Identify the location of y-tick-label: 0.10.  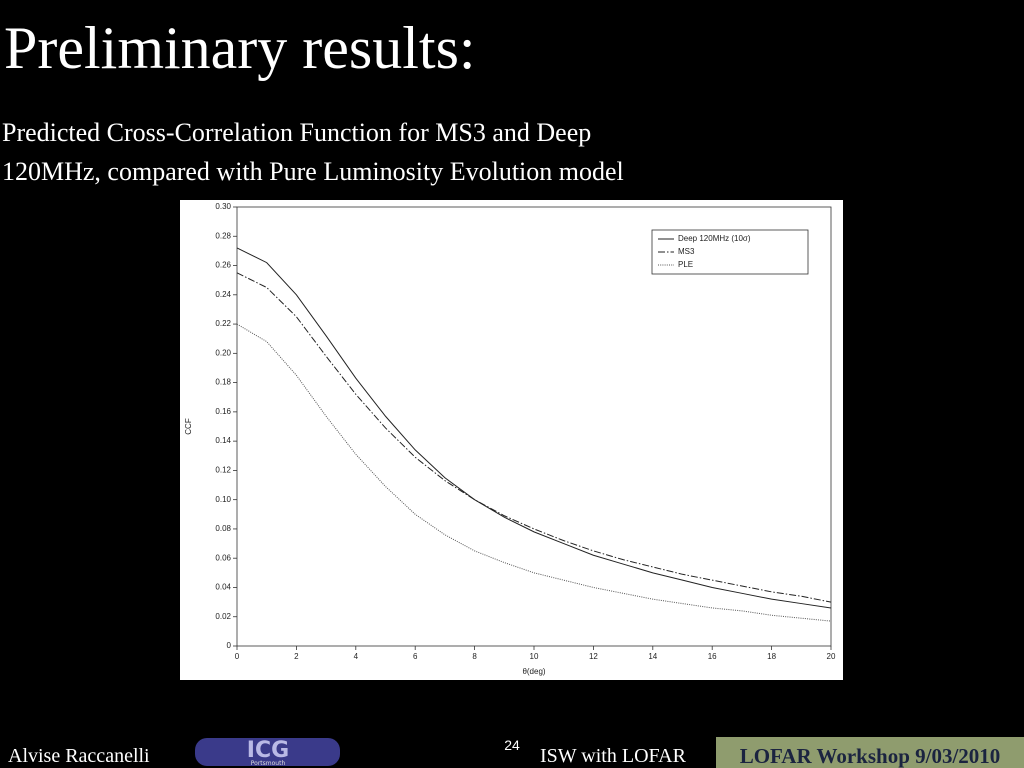
(223, 499).